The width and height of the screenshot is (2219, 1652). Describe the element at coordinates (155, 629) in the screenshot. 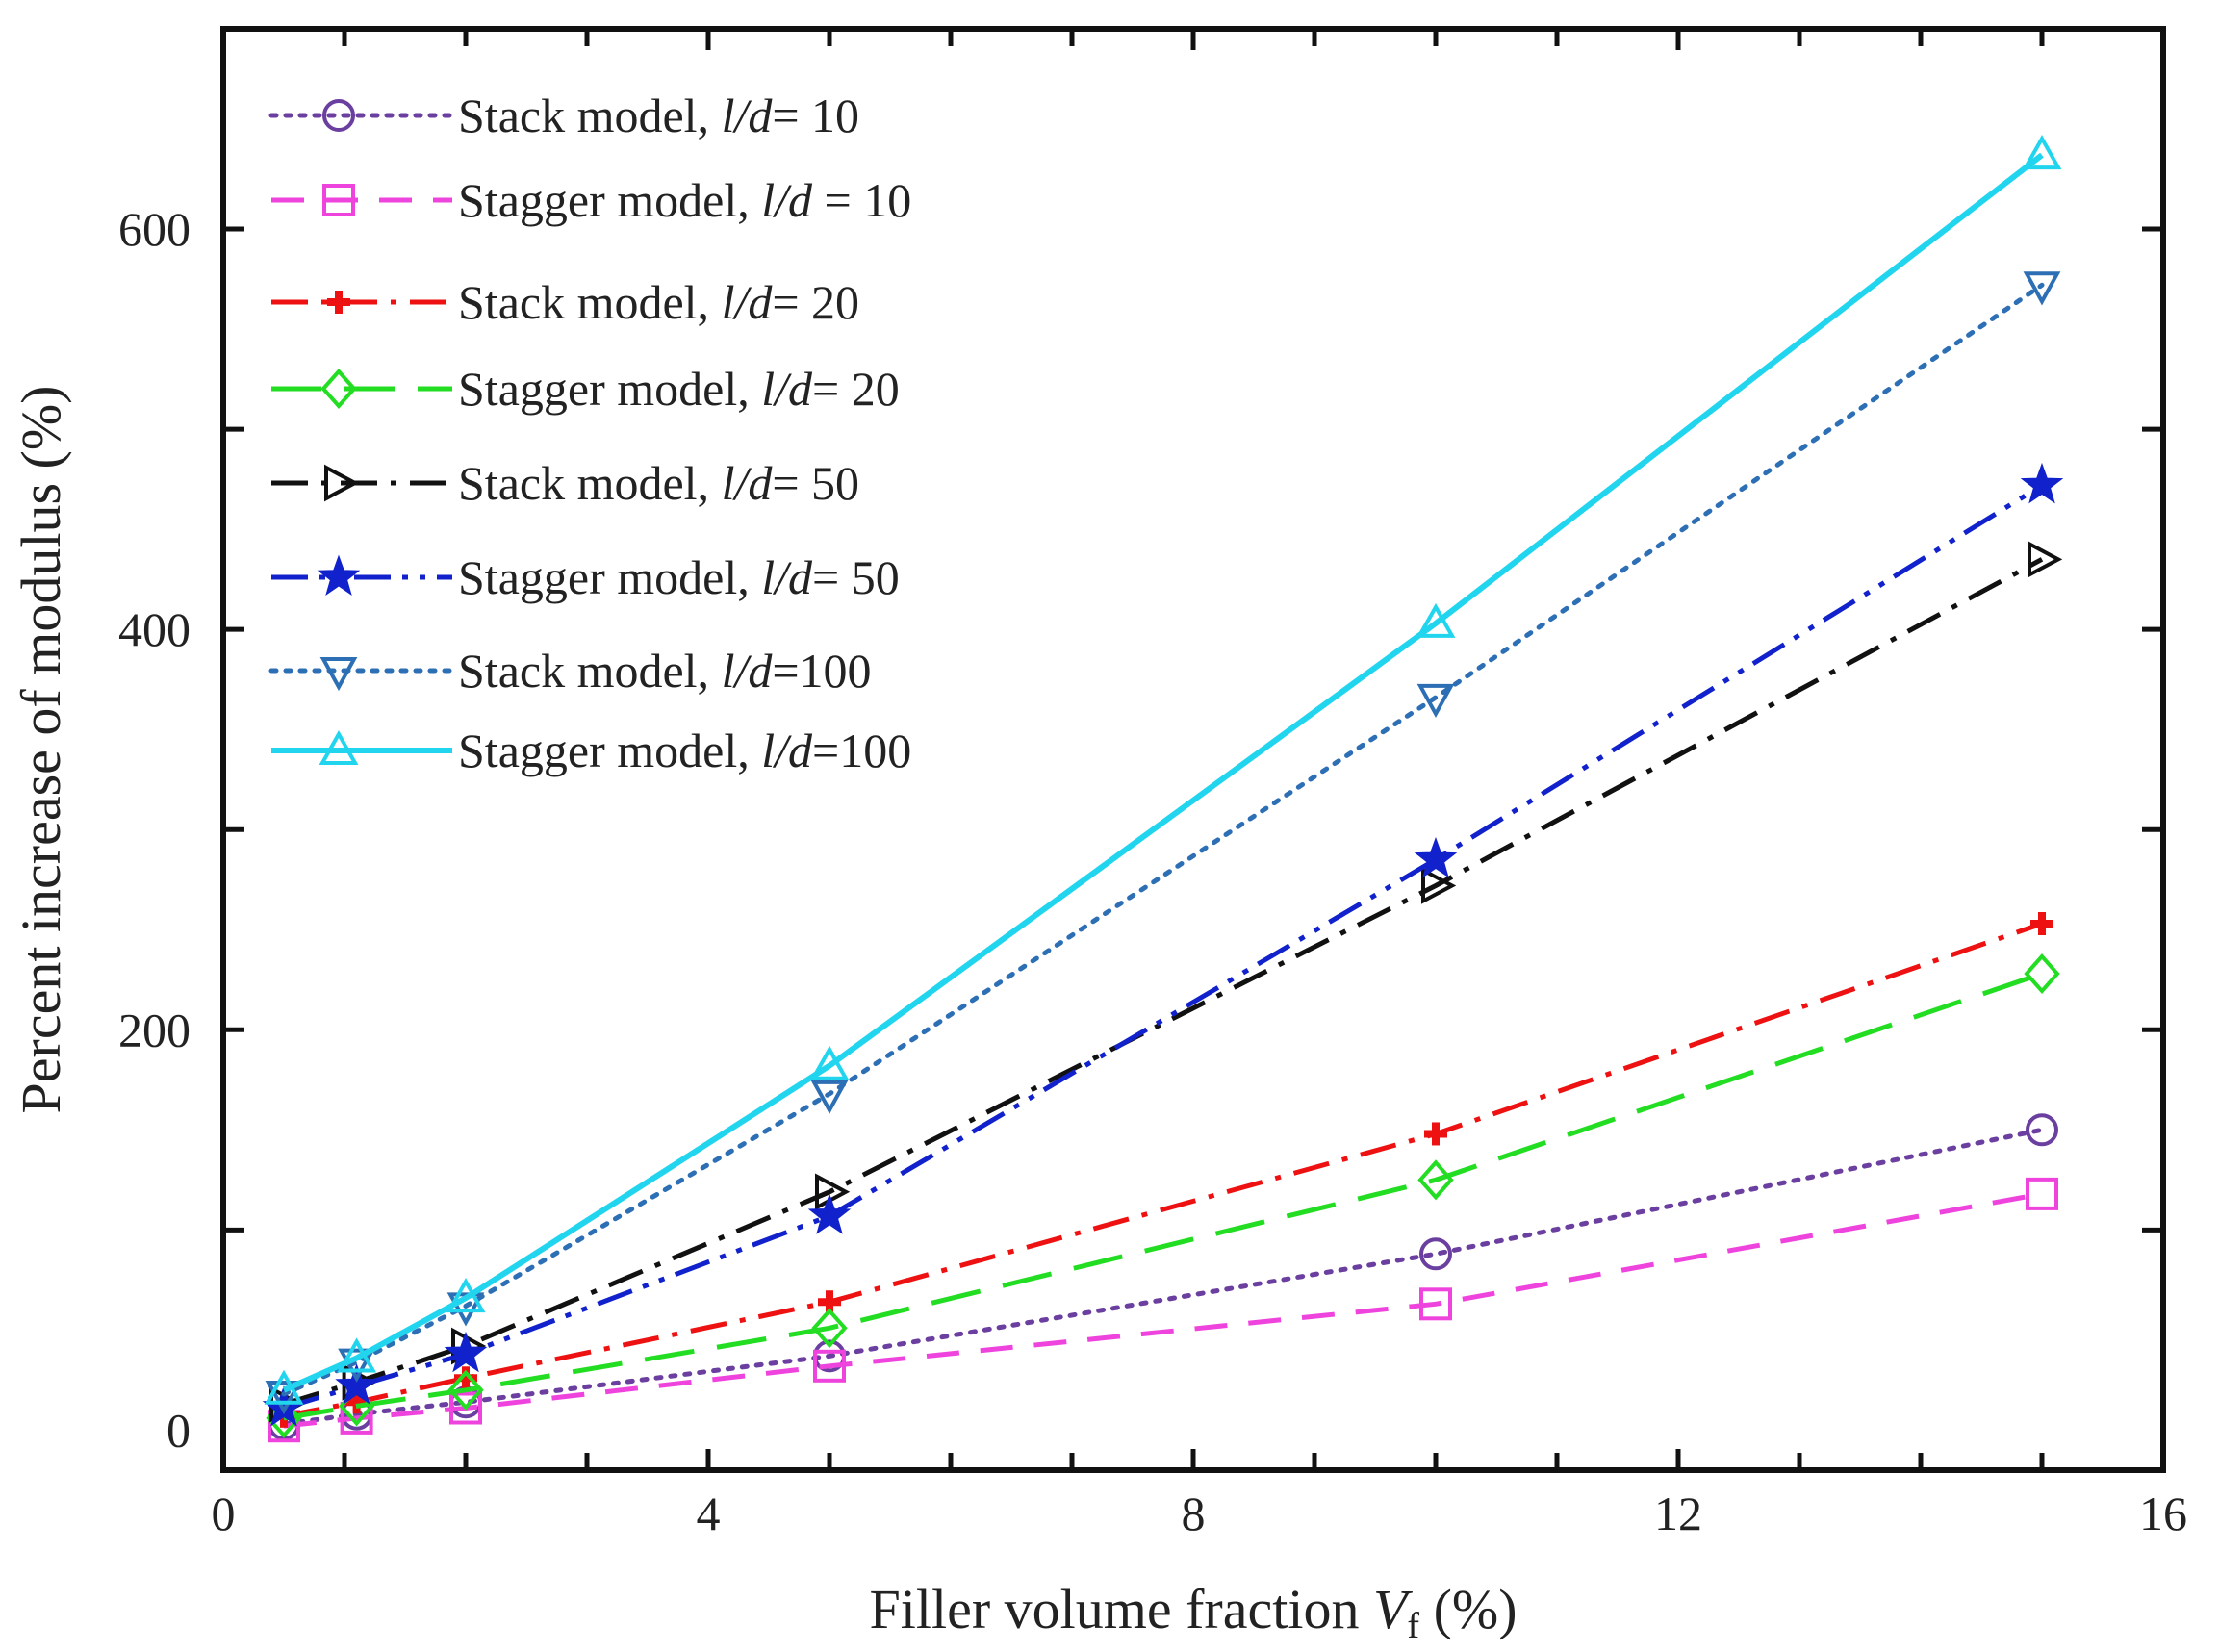

I see `y-tick-label: 400` at that location.